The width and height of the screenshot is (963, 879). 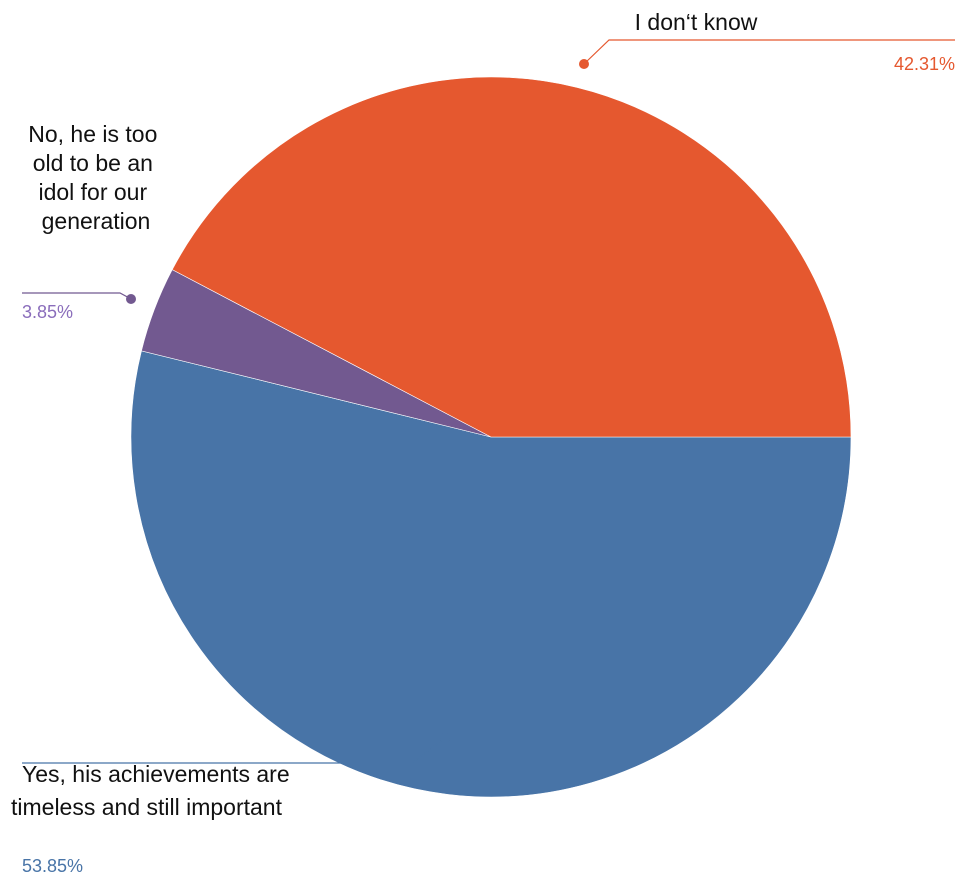 I want to click on slice-label-no-line-4: generation, so click(x=96, y=221).